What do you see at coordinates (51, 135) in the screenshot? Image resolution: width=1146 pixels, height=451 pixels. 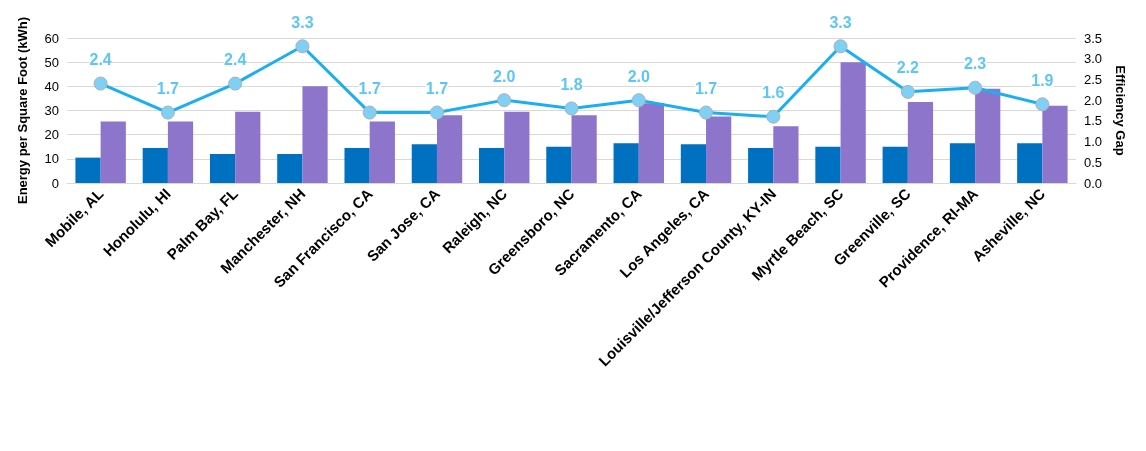 I see `y-tick-label: 20` at bounding box center [51, 135].